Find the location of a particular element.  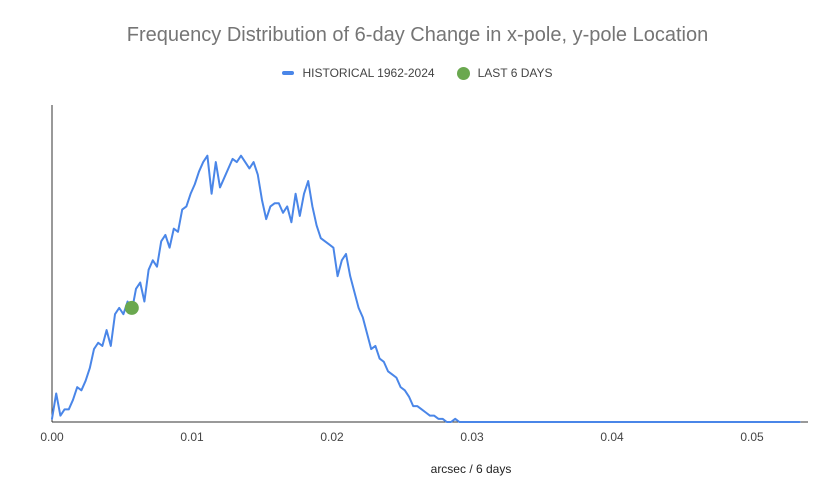

legend-item-last-6-days: LAST 6 DAYS is located at coordinates (504, 73).